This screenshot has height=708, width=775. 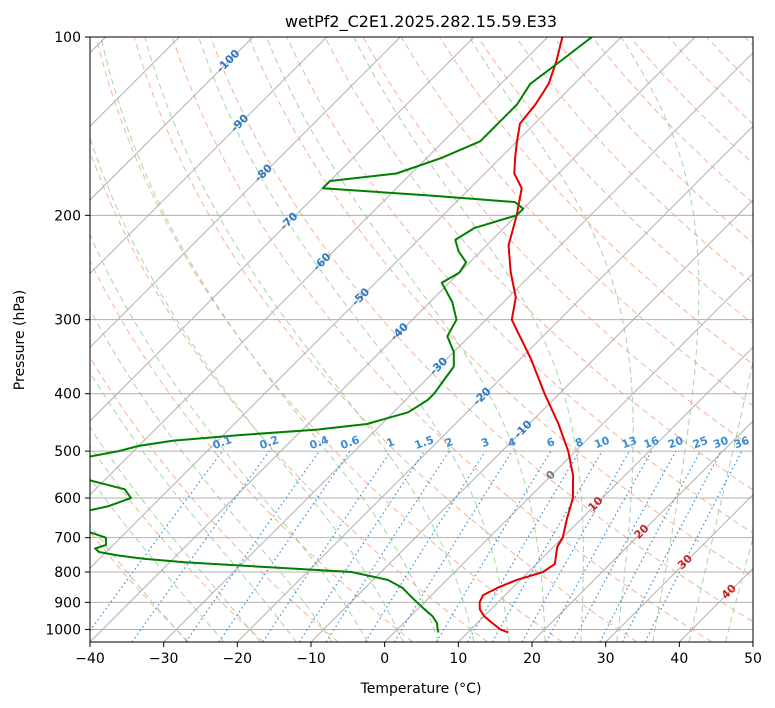 I want to click on mixing-ratio-label: 30, so click(x=720, y=443).